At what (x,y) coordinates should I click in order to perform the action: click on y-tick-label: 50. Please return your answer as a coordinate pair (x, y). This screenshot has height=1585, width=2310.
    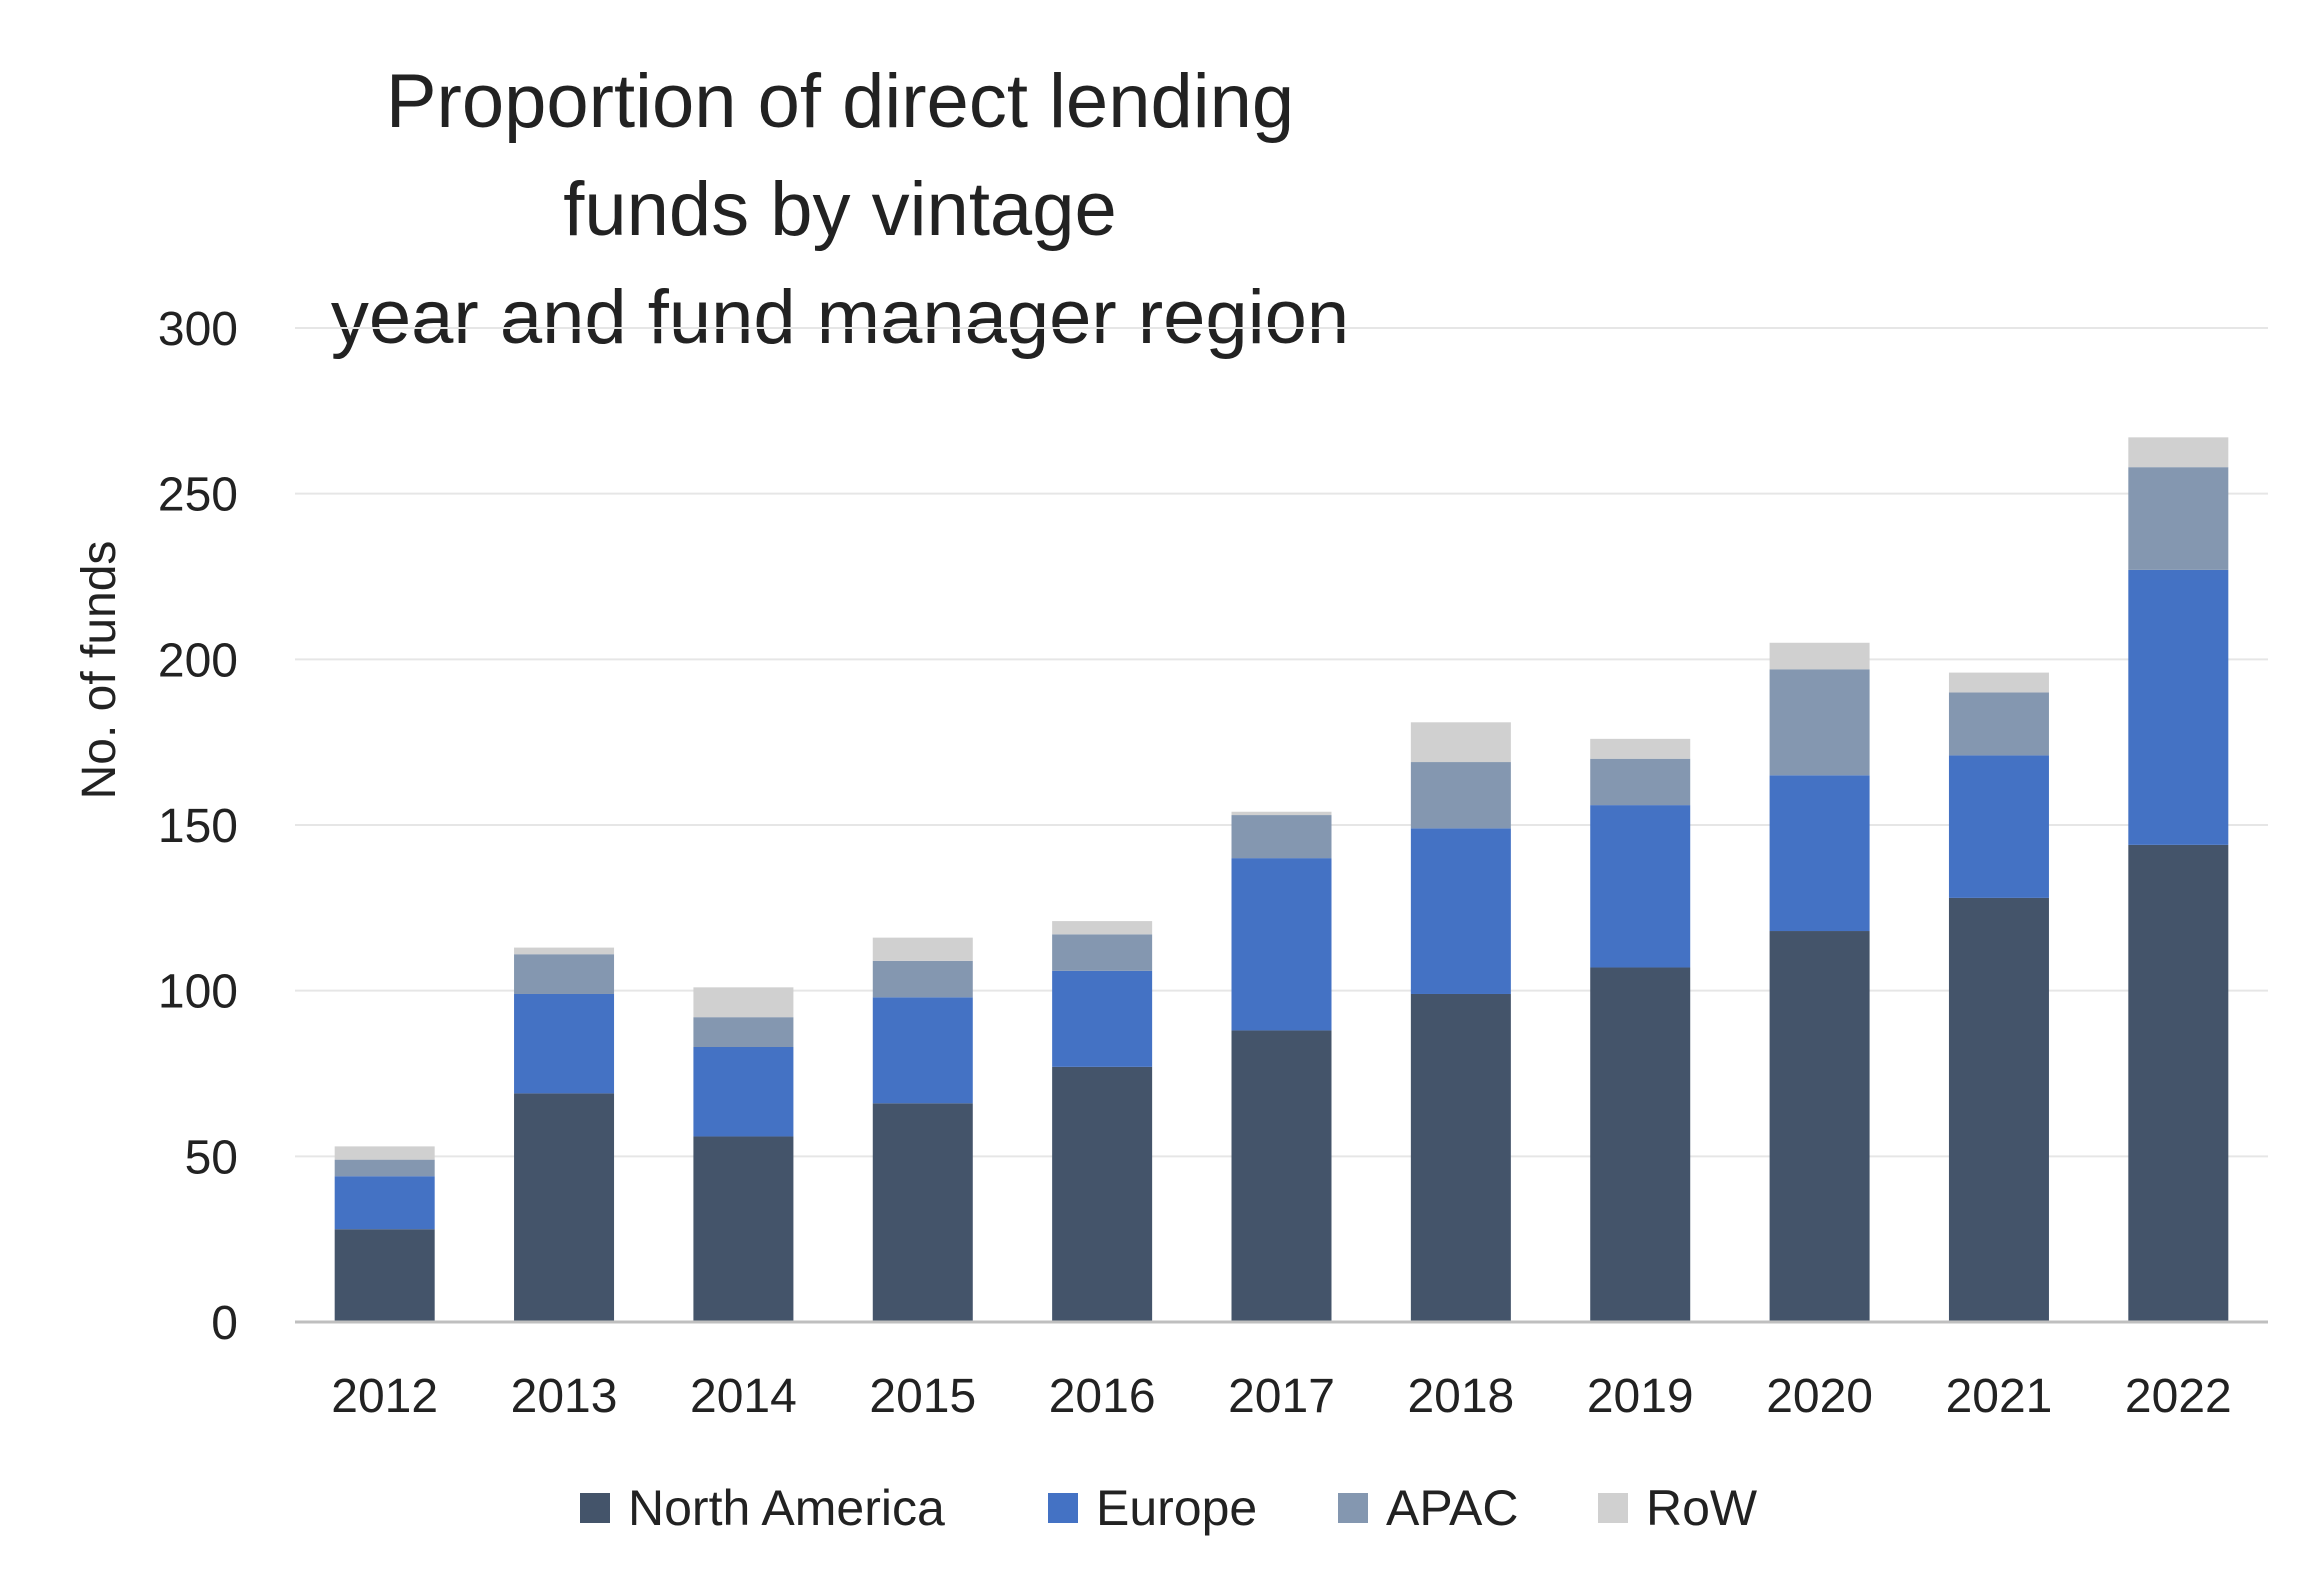
    Looking at the image, I should click on (211, 1157).